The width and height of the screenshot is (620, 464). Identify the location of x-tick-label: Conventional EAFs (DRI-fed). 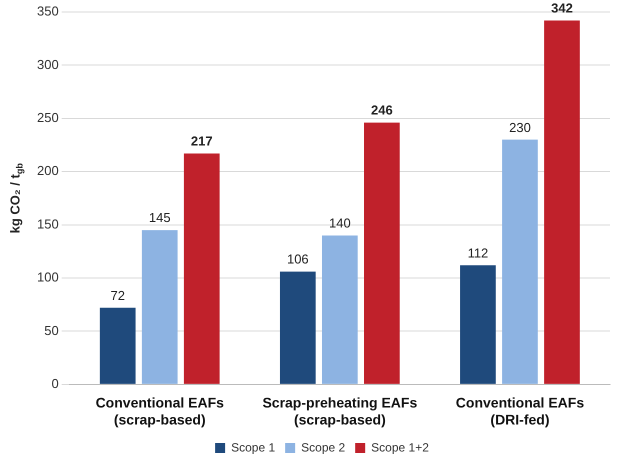
(520, 411).